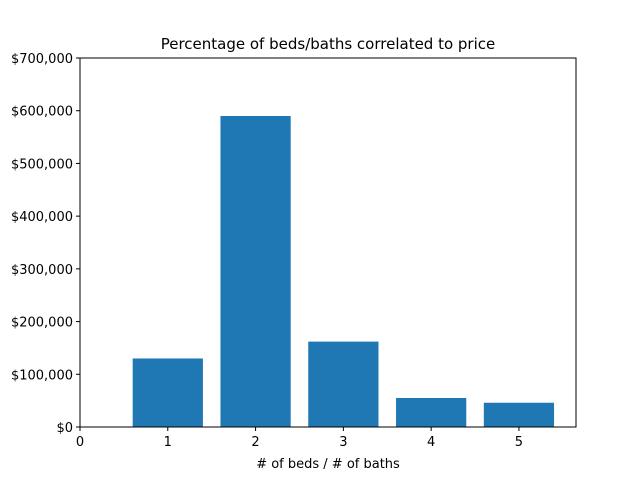 This screenshot has width=640, height=480. I want to click on x-tick-label: 4, so click(431, 442).